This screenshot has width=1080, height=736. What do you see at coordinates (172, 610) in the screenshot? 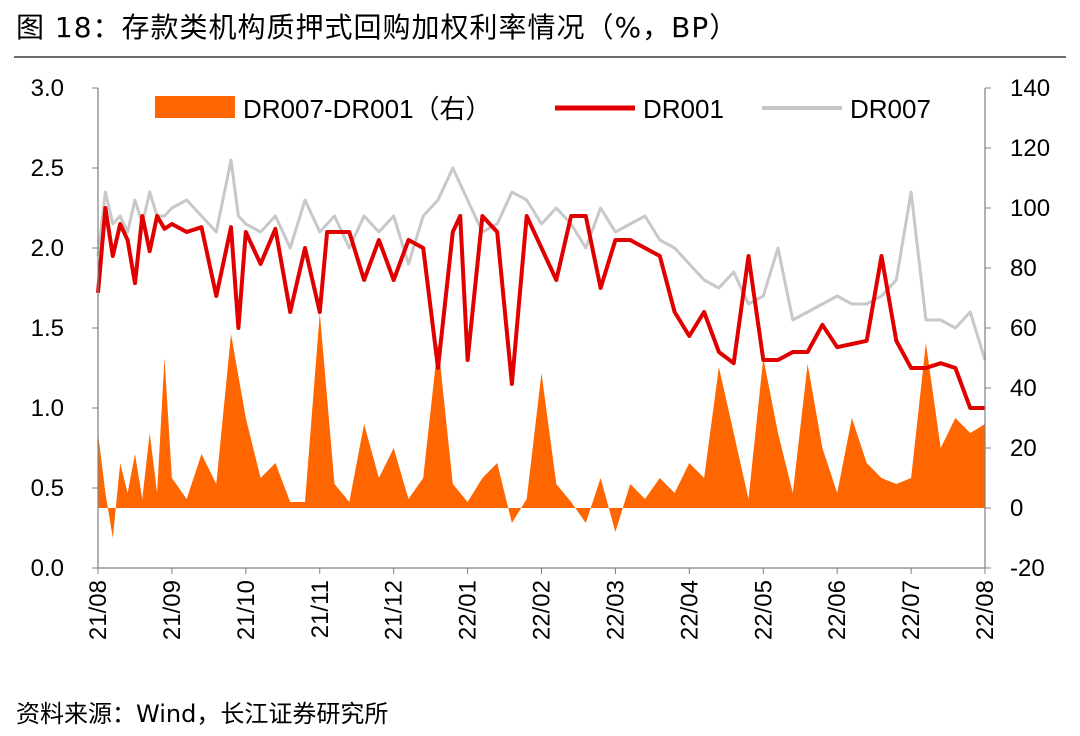
I see `x-tick-label: 21/09` at bounding box center [172, 610].